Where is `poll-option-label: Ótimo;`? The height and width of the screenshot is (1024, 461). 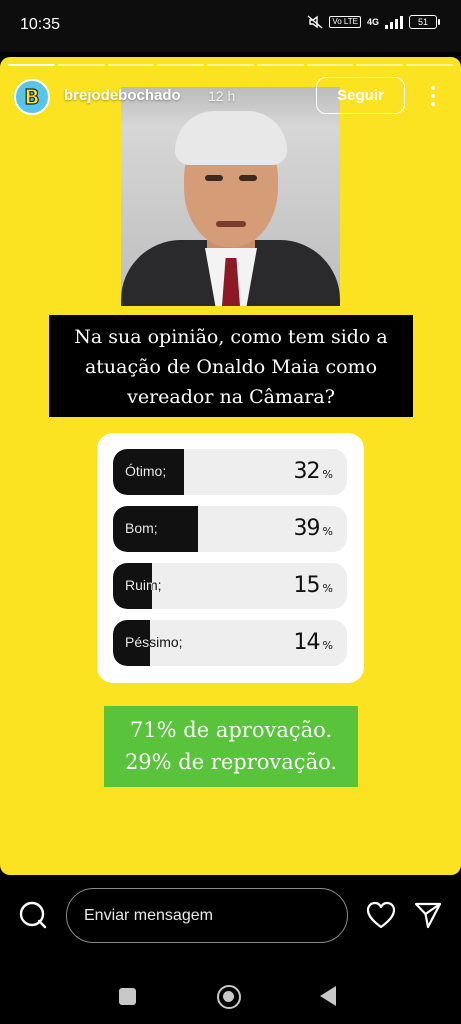 poll-option-label: Ótimo; is located at coordinates (146, 471).